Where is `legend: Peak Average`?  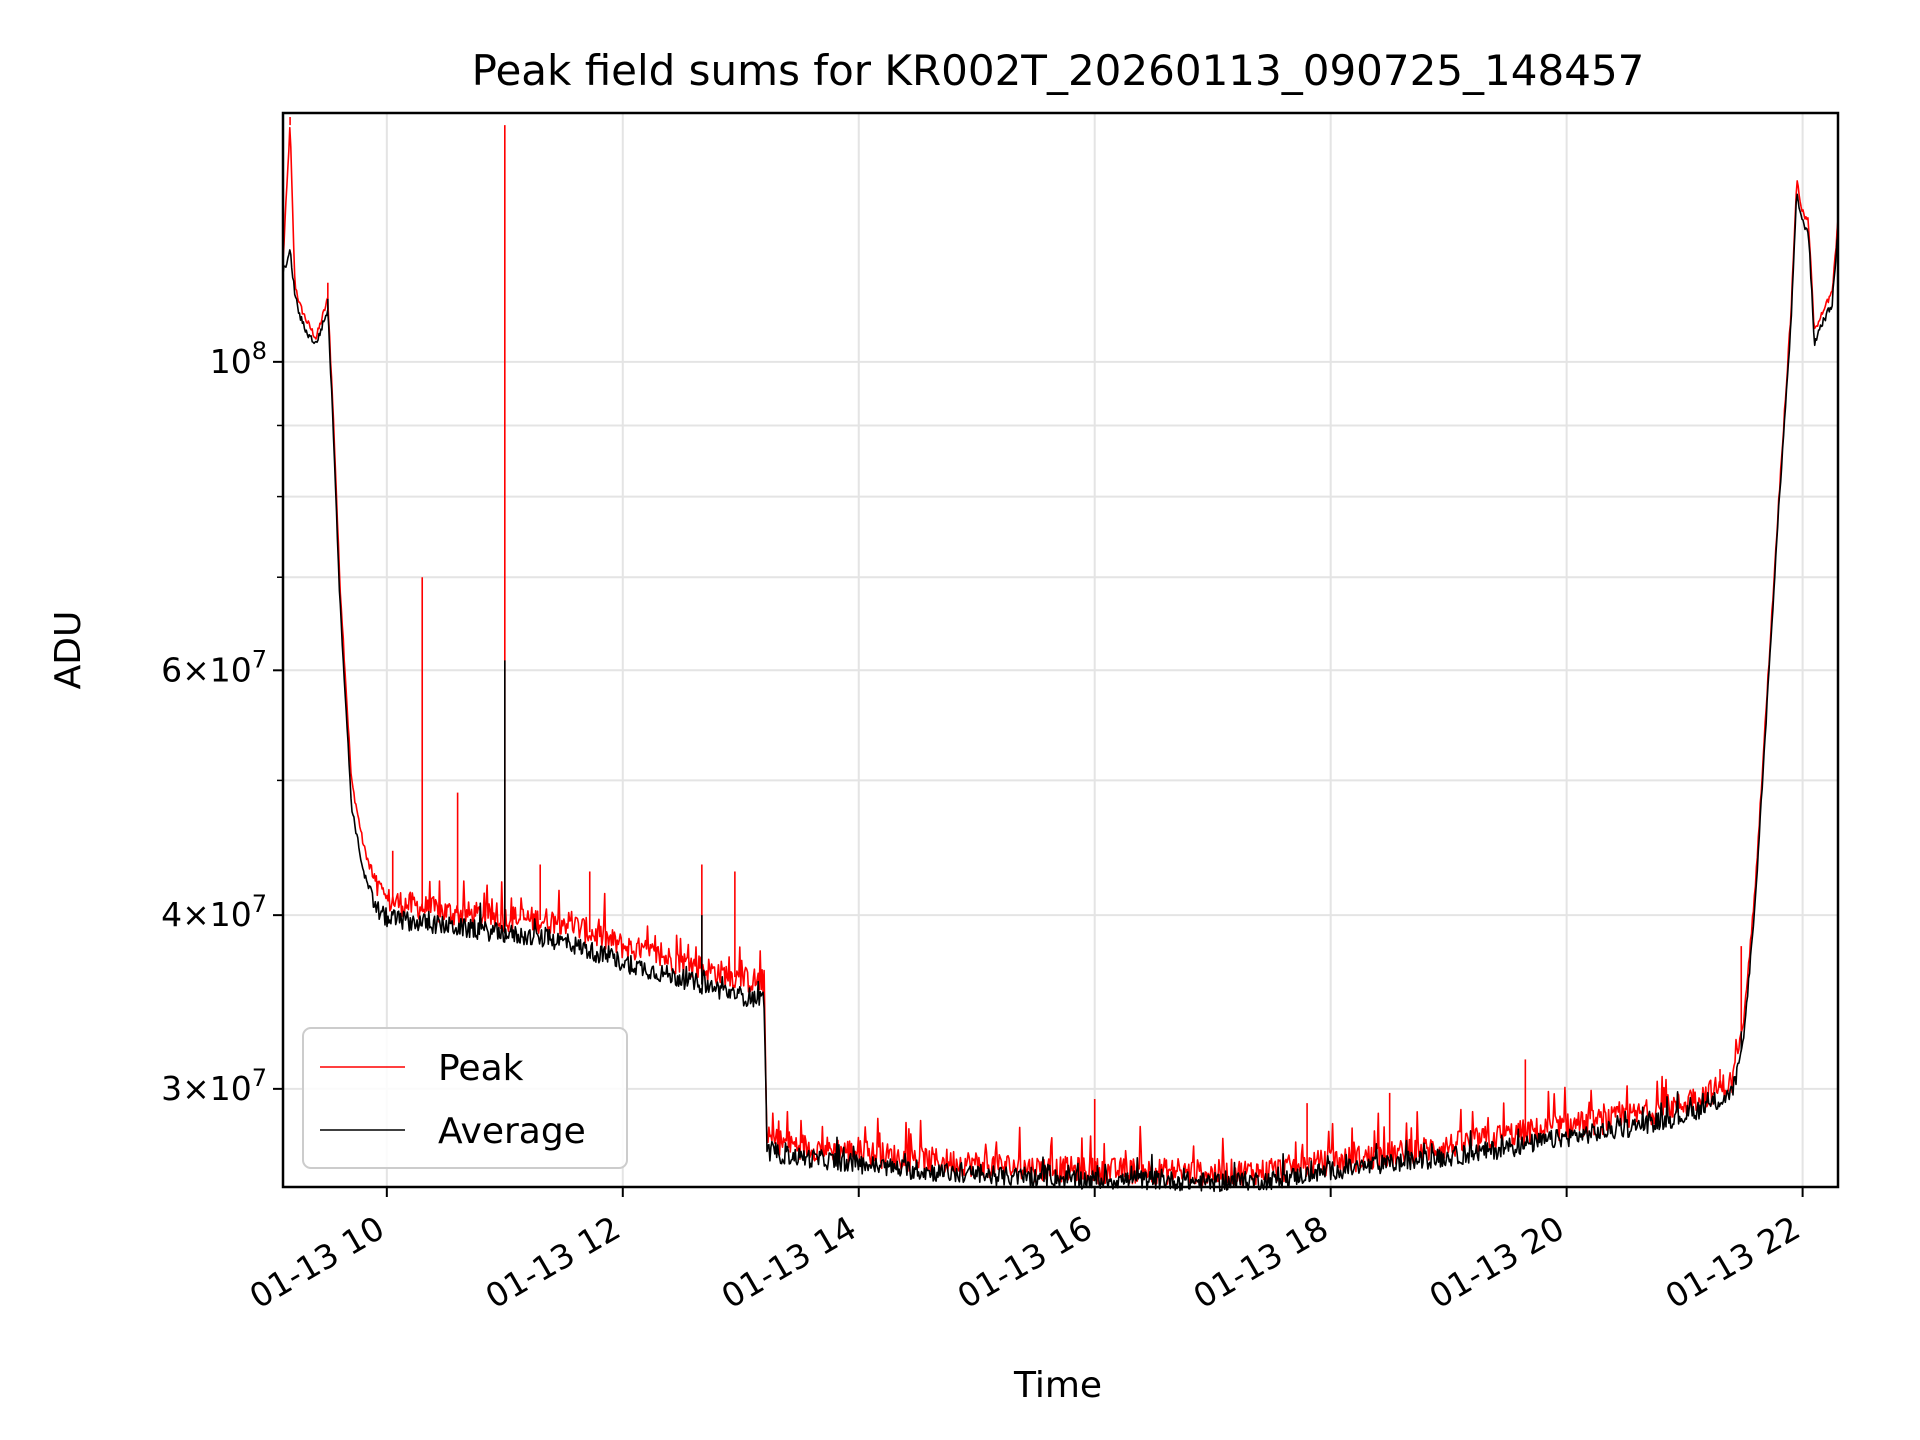
legend: Peak Average is located at coordinates (465, 1098).